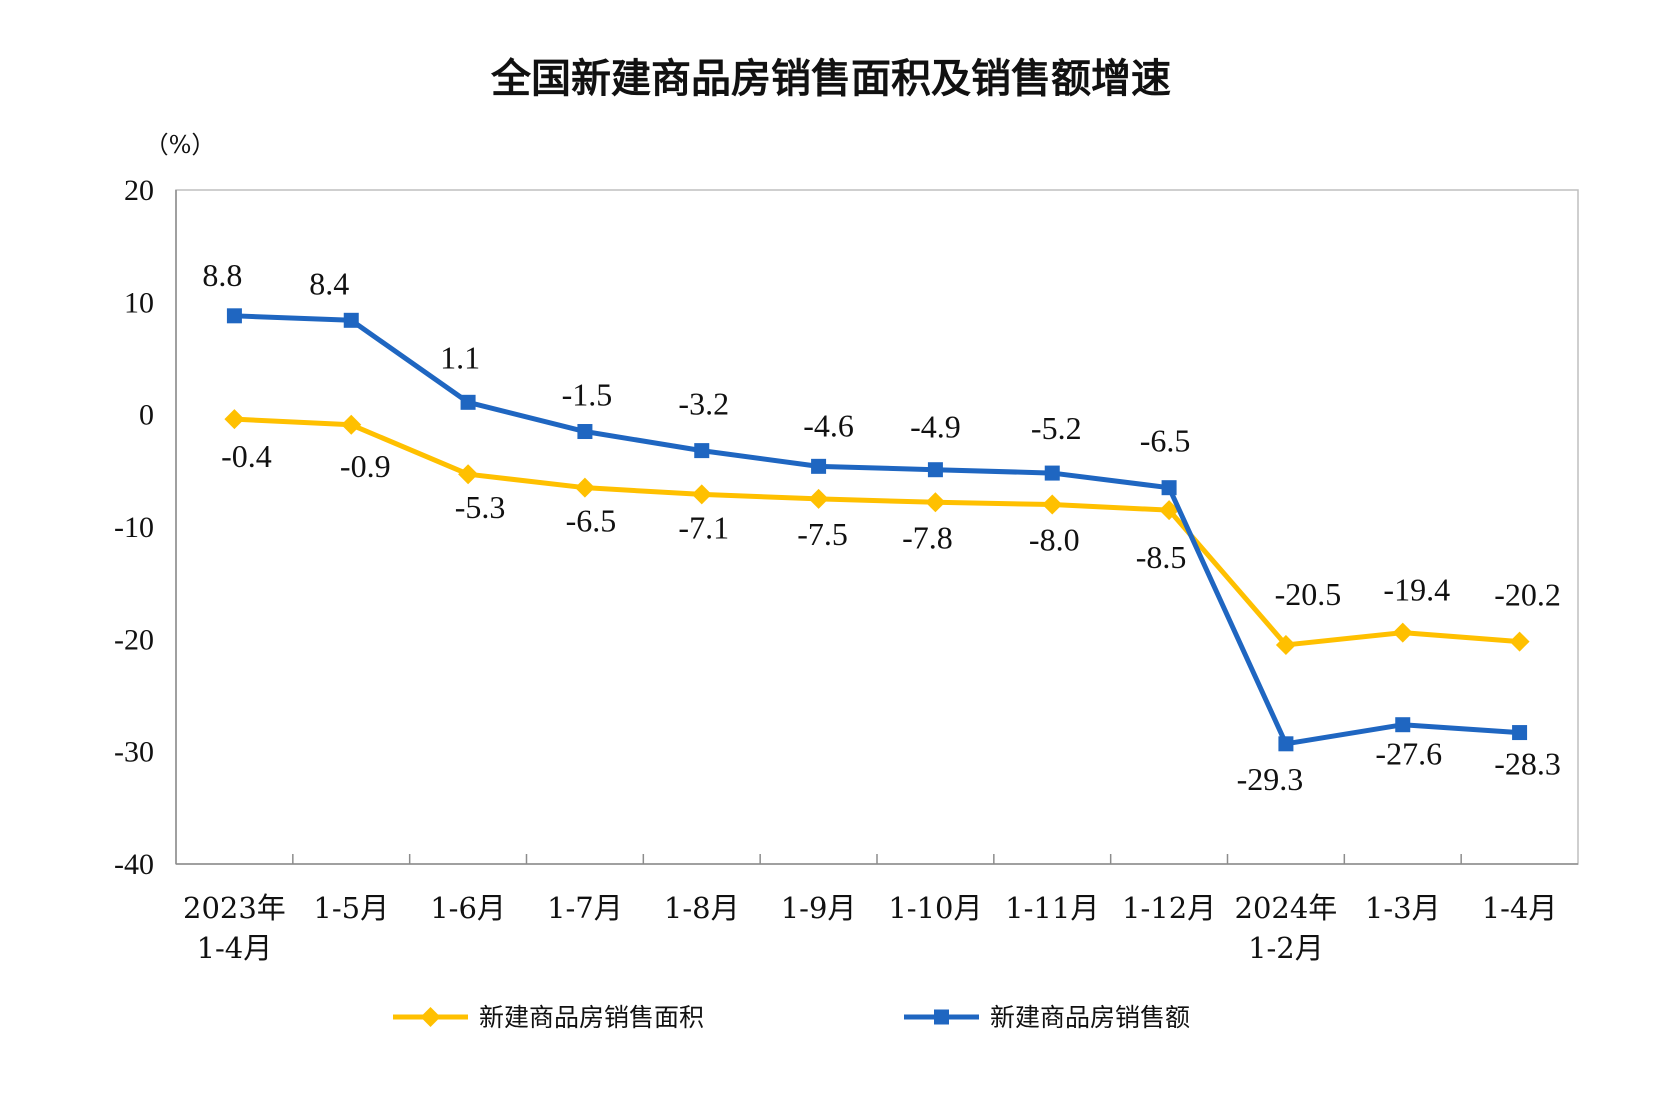 This screenshot has height=1101, width=1663. What do you see at coordinates (139, 190) in the screenshot?
I see `y-tick-label: 20` at bounding box center [139, 190].